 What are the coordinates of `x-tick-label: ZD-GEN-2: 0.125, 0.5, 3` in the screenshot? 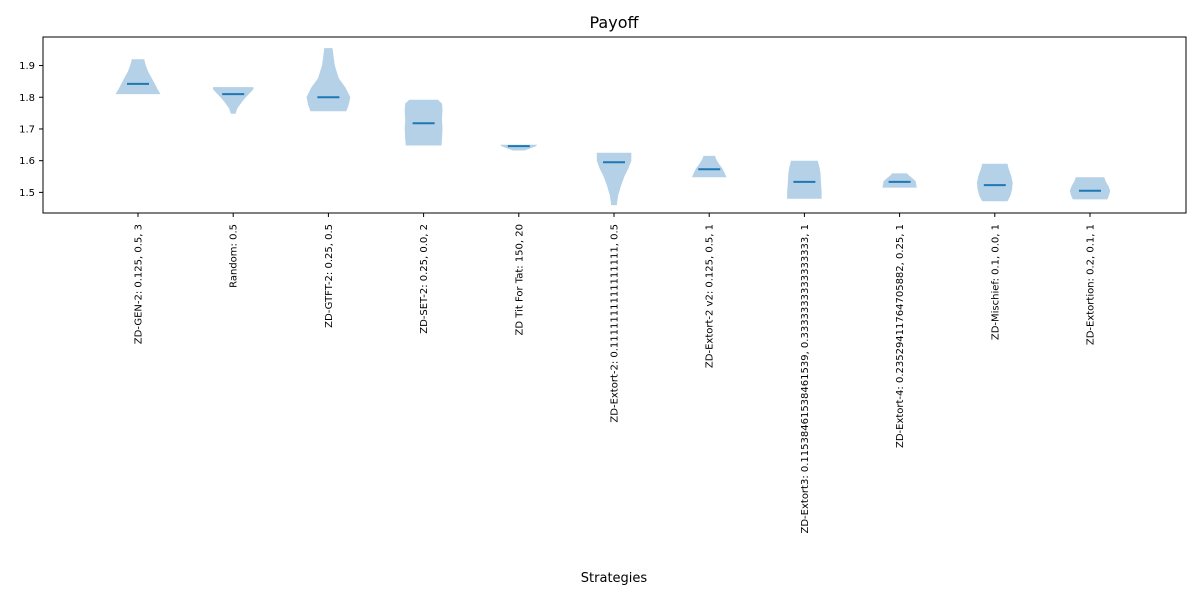 It's located at (139, 284).